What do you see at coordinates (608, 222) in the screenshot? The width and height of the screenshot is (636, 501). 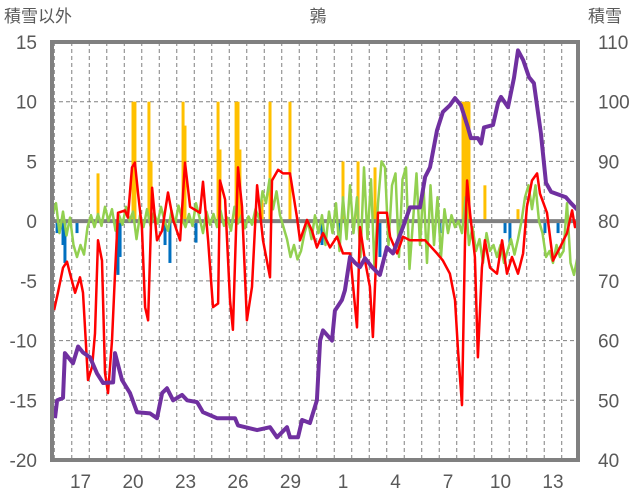 I see `right-tick-label: 80` at bounding box center [608, 222].